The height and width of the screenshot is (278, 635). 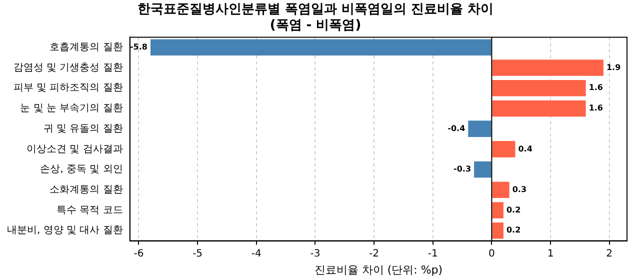 What do you see at coordinates (315, 10) in the screenshot?
I see `chart-title: 한국표준질병사인분류별 폭염일과 비폭염일의 진료비율 차이` at bounding box center [315, 10].